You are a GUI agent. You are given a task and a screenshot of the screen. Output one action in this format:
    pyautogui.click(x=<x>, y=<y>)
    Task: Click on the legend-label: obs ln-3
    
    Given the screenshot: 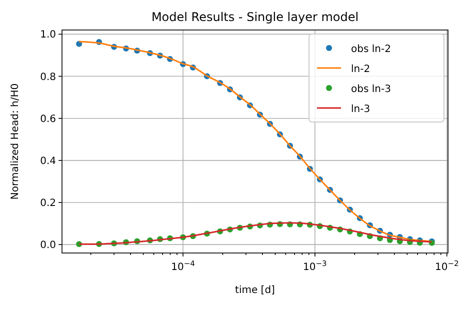 What is the action you would take?
    pyautogui.click(x=371, y=89)
    